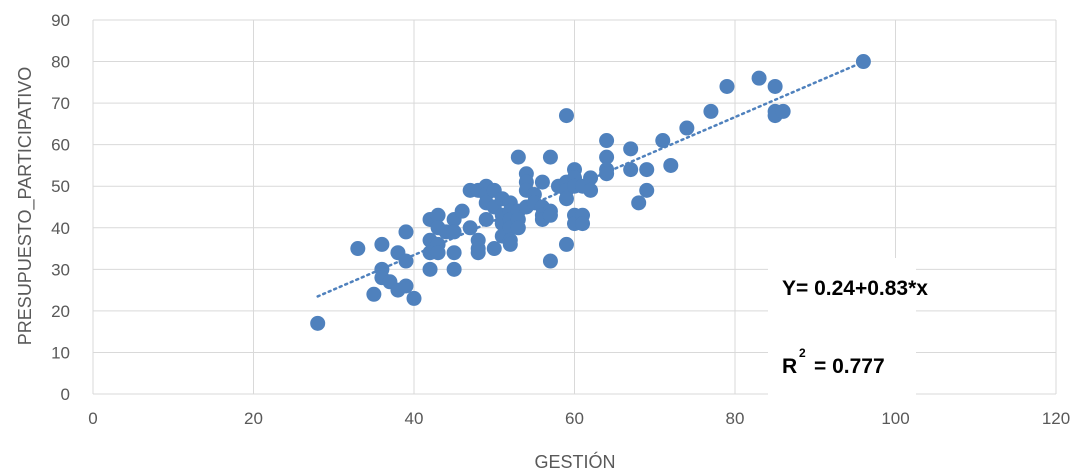 The width and height of the screenshot is (1081, 470). Describe the element at coordinates (65, 394) in the screenshot. I see `y-tick-label: 0` at that location.